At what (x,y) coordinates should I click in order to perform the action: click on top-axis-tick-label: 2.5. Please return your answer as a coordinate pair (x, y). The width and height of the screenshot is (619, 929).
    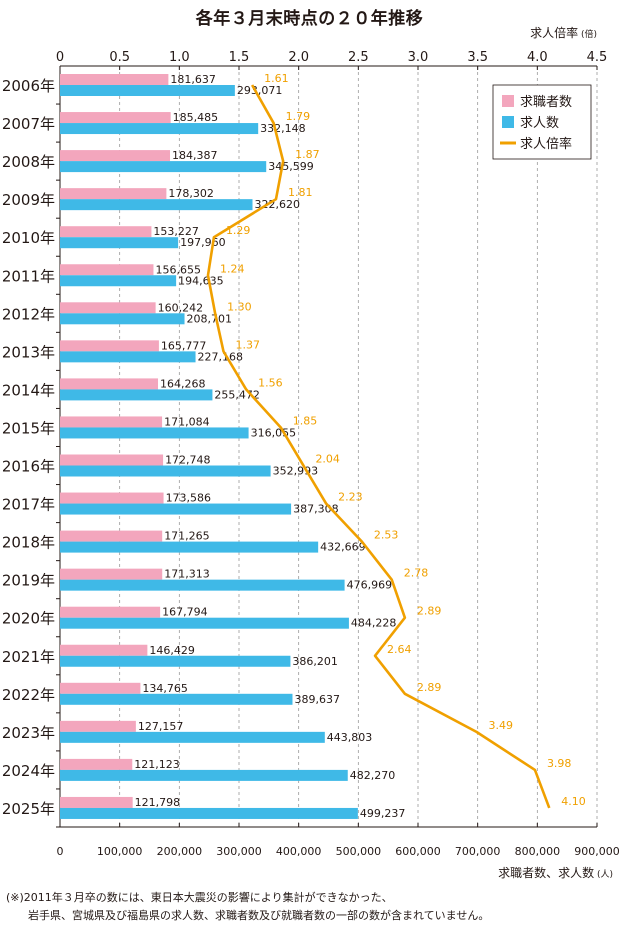
    Looking at the image, I should click on (358, 57).